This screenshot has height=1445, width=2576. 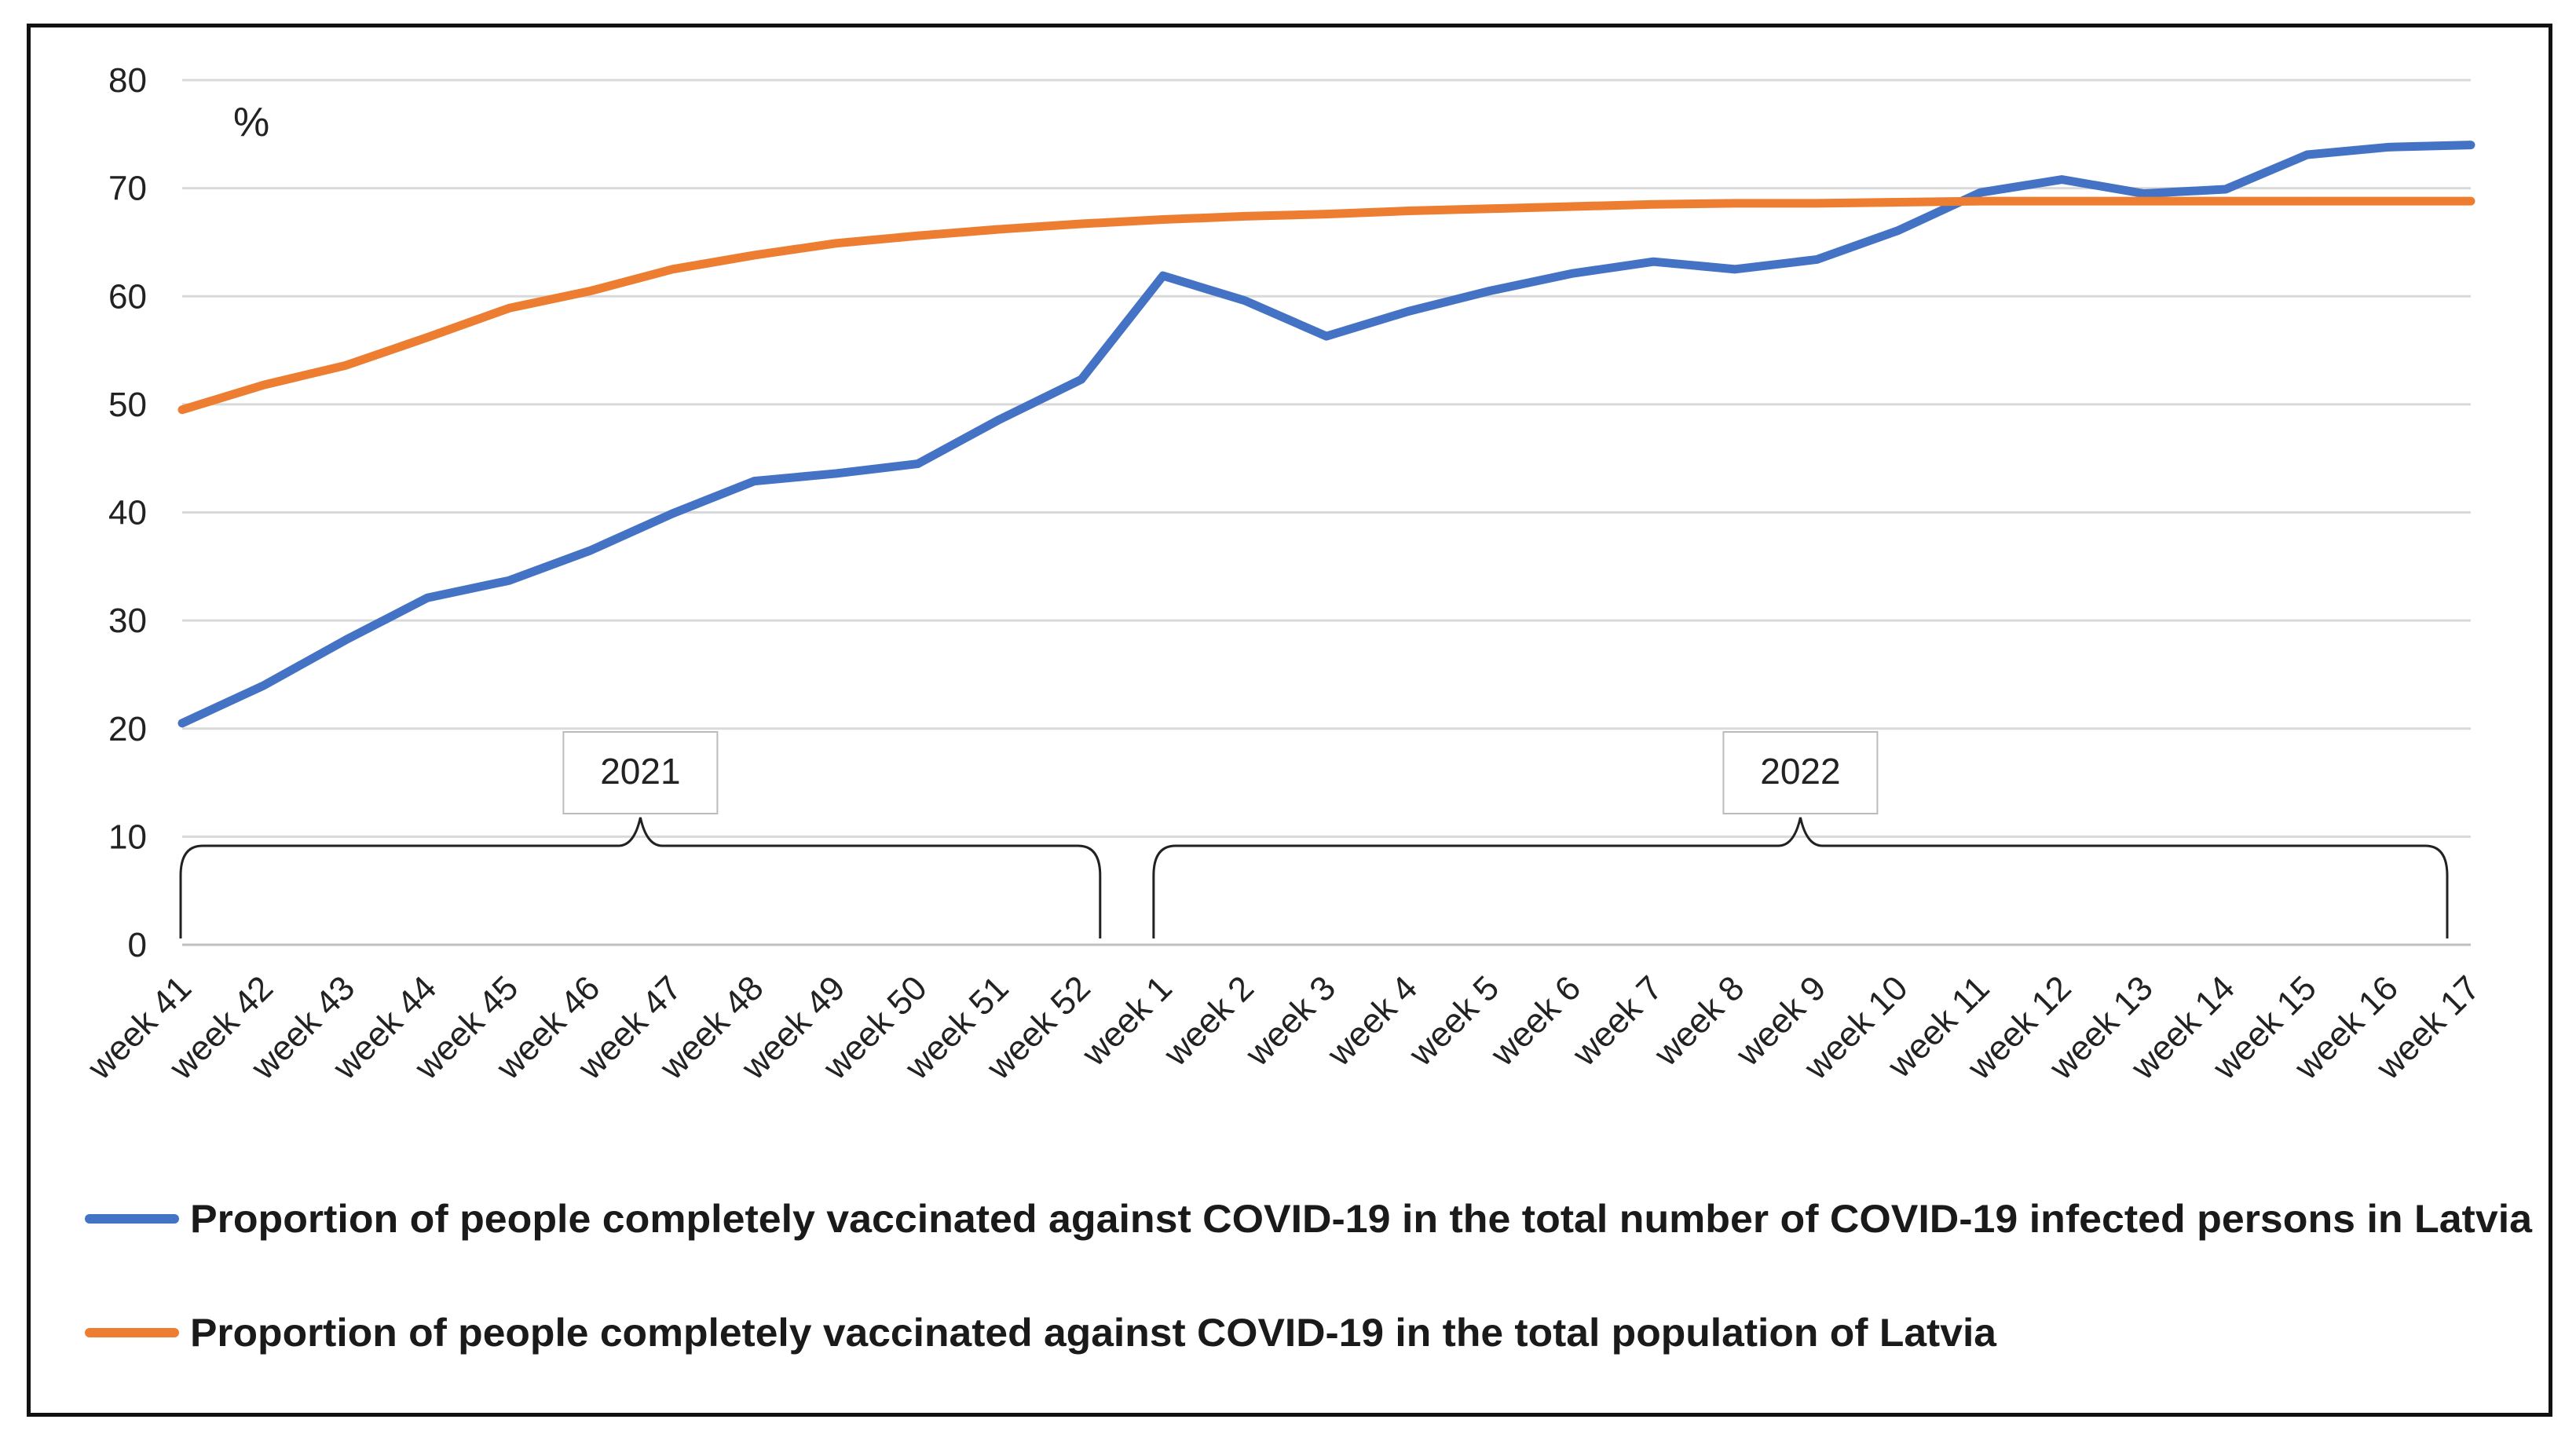 I want to click on x-tick-label: week 4, so click(x=1372, y=1021).